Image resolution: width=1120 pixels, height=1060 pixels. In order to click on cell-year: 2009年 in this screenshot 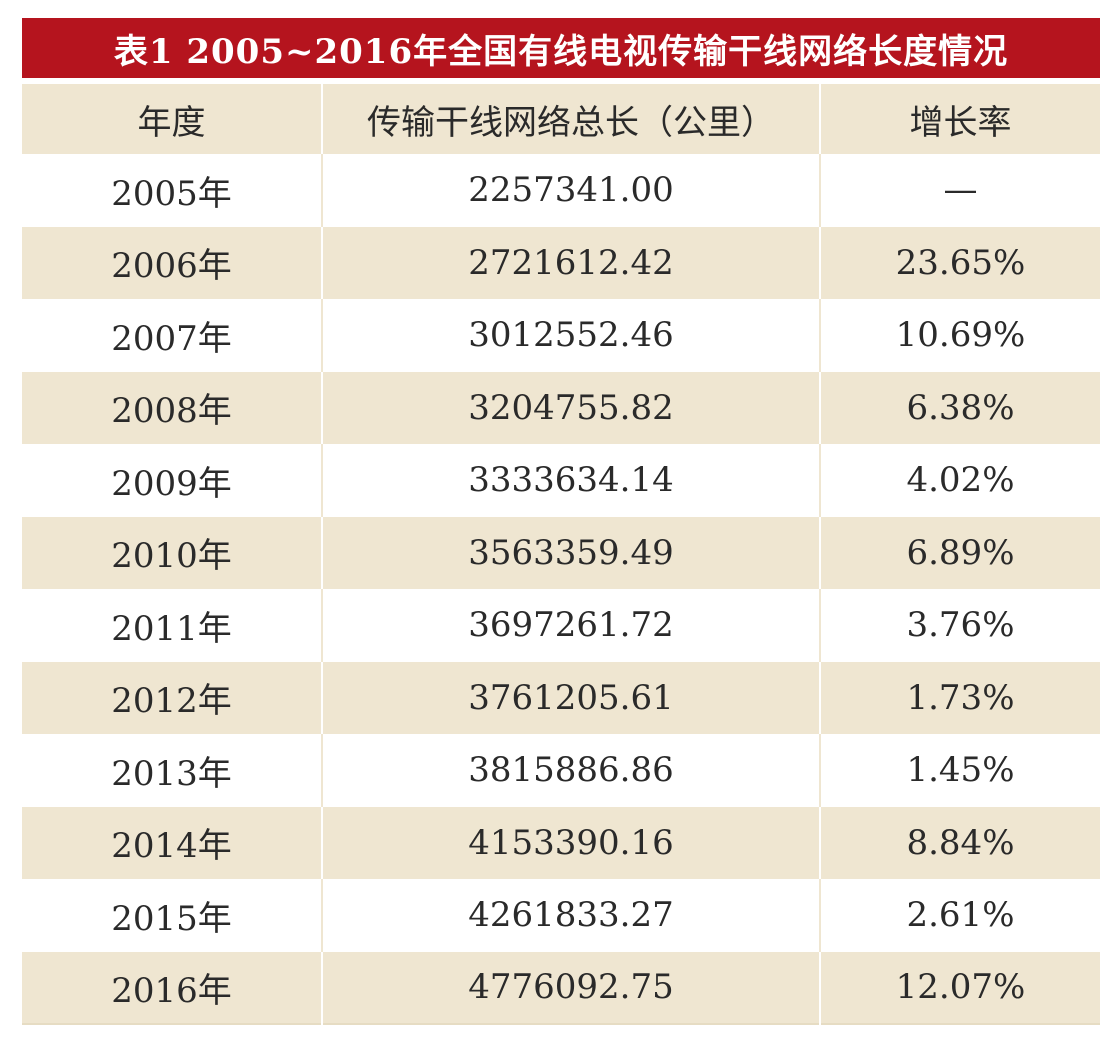, I will do `click(172, 480)`.